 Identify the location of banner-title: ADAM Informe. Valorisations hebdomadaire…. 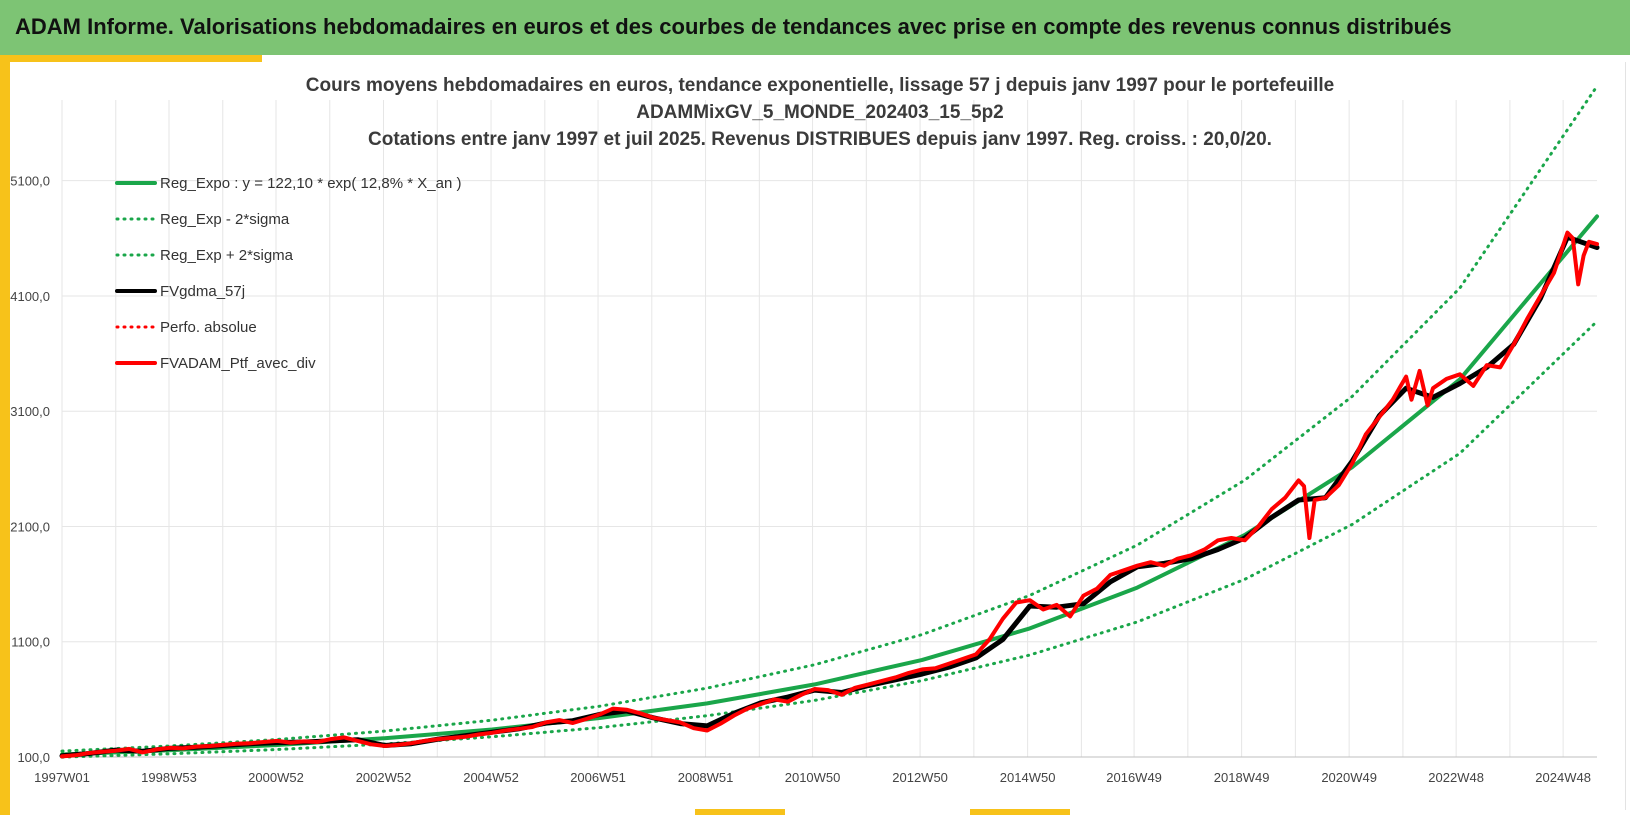
(733, 26).